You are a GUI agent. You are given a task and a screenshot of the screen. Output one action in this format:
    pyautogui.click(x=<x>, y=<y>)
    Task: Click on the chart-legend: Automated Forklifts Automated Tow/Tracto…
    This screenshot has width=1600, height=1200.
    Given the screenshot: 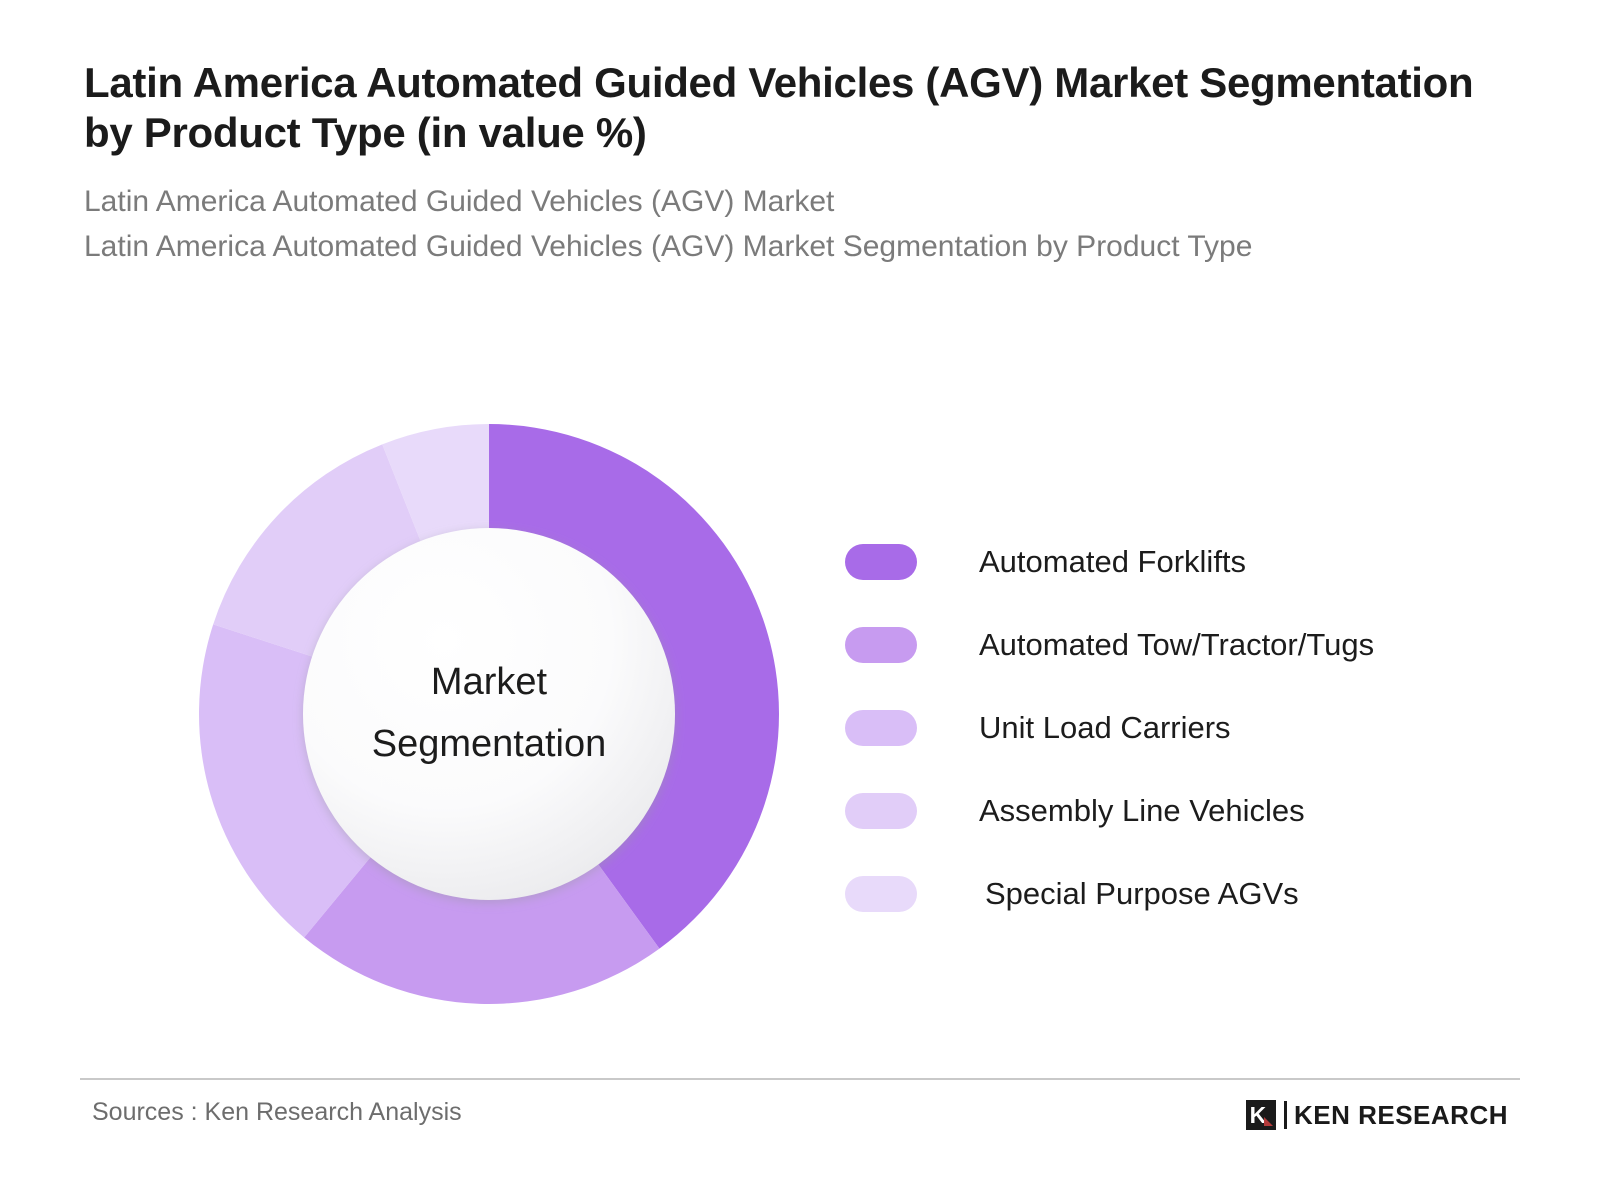 What is the action you would take?
    pyautogui.click(x=1175, y=727)
    